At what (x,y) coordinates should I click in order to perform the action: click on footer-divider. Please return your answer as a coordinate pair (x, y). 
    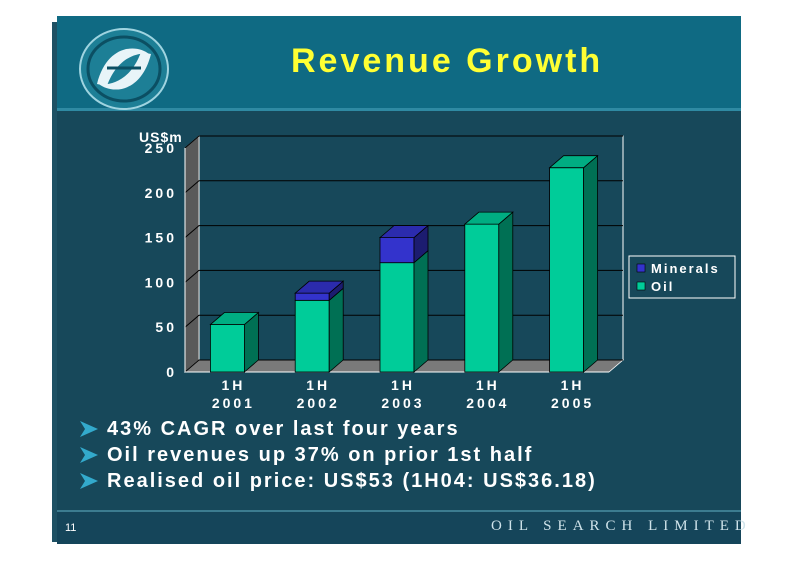
    Looking at the image, I should click on (399, 511).